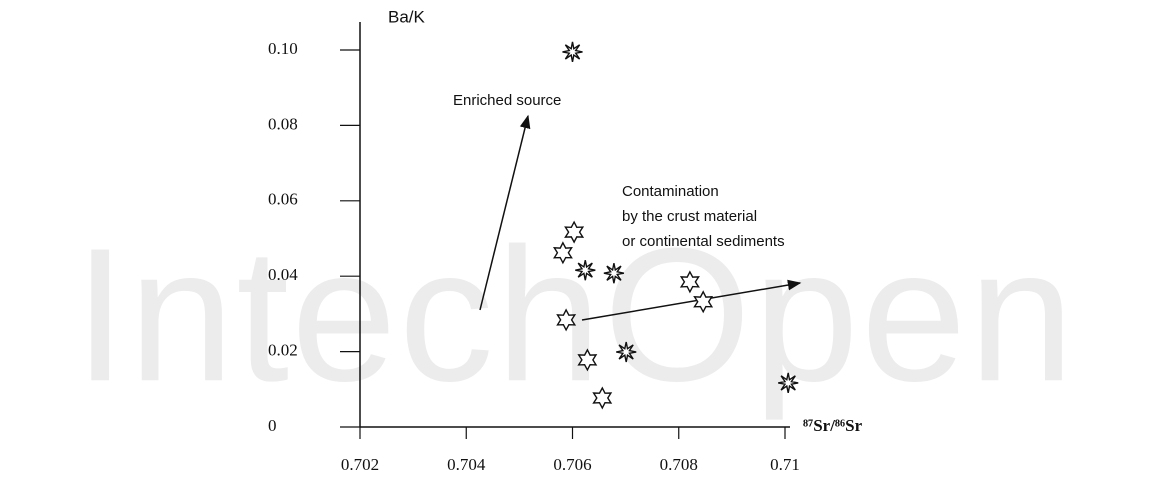  I want to click on y-tick-label: 0, so click(272, 425).